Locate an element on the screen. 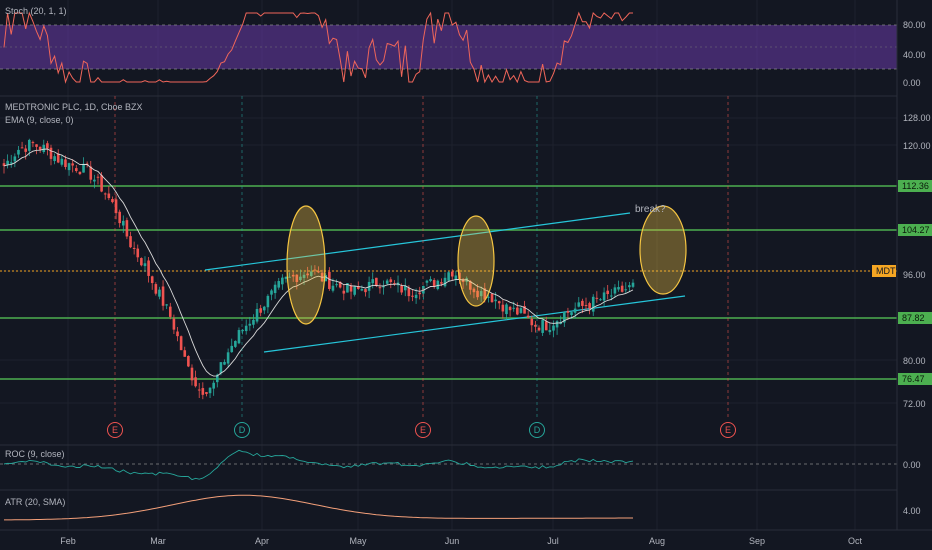 The width and height of the screenshot is (932, 550). time-axis-label: May is located at coordinates (358, 541).